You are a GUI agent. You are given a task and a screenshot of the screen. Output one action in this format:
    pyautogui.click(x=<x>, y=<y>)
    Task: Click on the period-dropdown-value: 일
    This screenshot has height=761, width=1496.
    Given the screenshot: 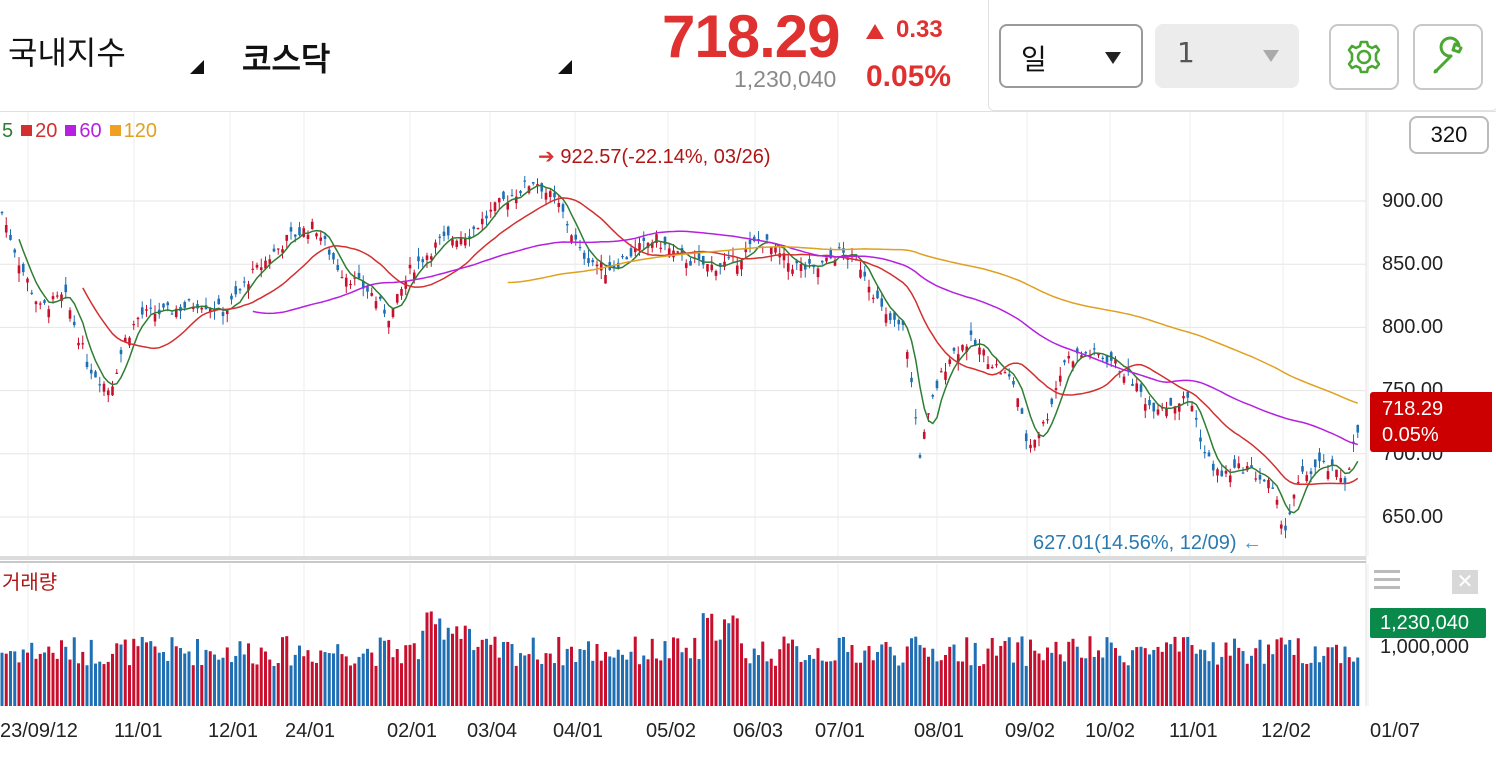 What is the action you would take?
    pyautogui.click(x=1034, y=59)
    